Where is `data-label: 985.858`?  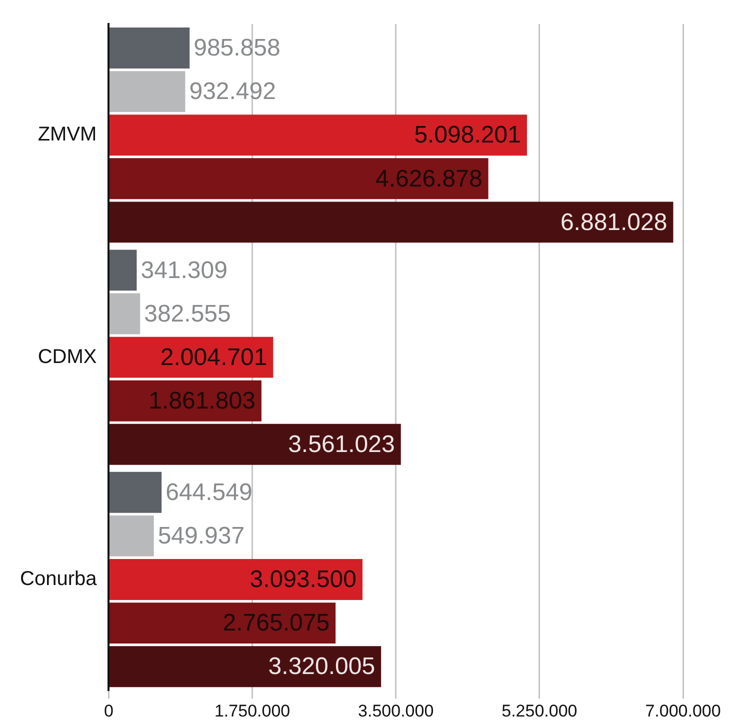
data-label: 985.858 is located at coordinates (237, 48).